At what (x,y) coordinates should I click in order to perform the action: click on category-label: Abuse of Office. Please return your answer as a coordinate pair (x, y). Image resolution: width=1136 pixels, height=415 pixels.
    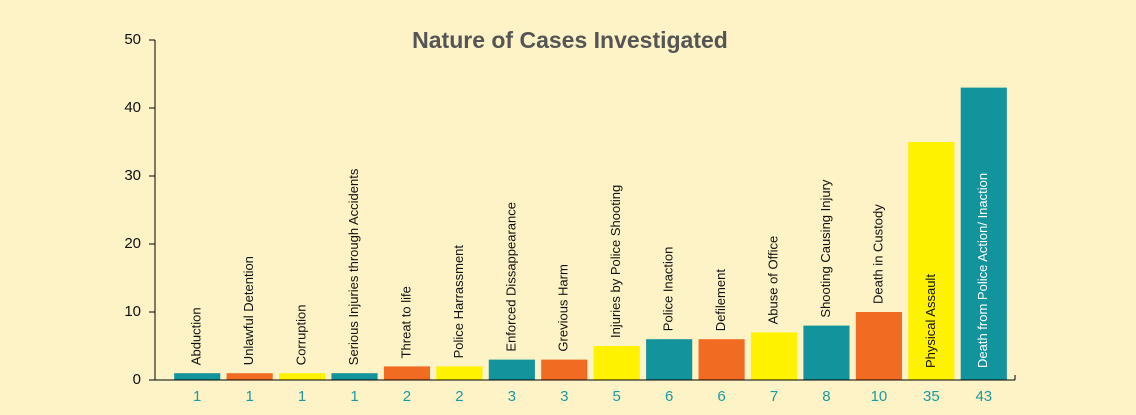
    Looking at the image, I should click on (772, 280).